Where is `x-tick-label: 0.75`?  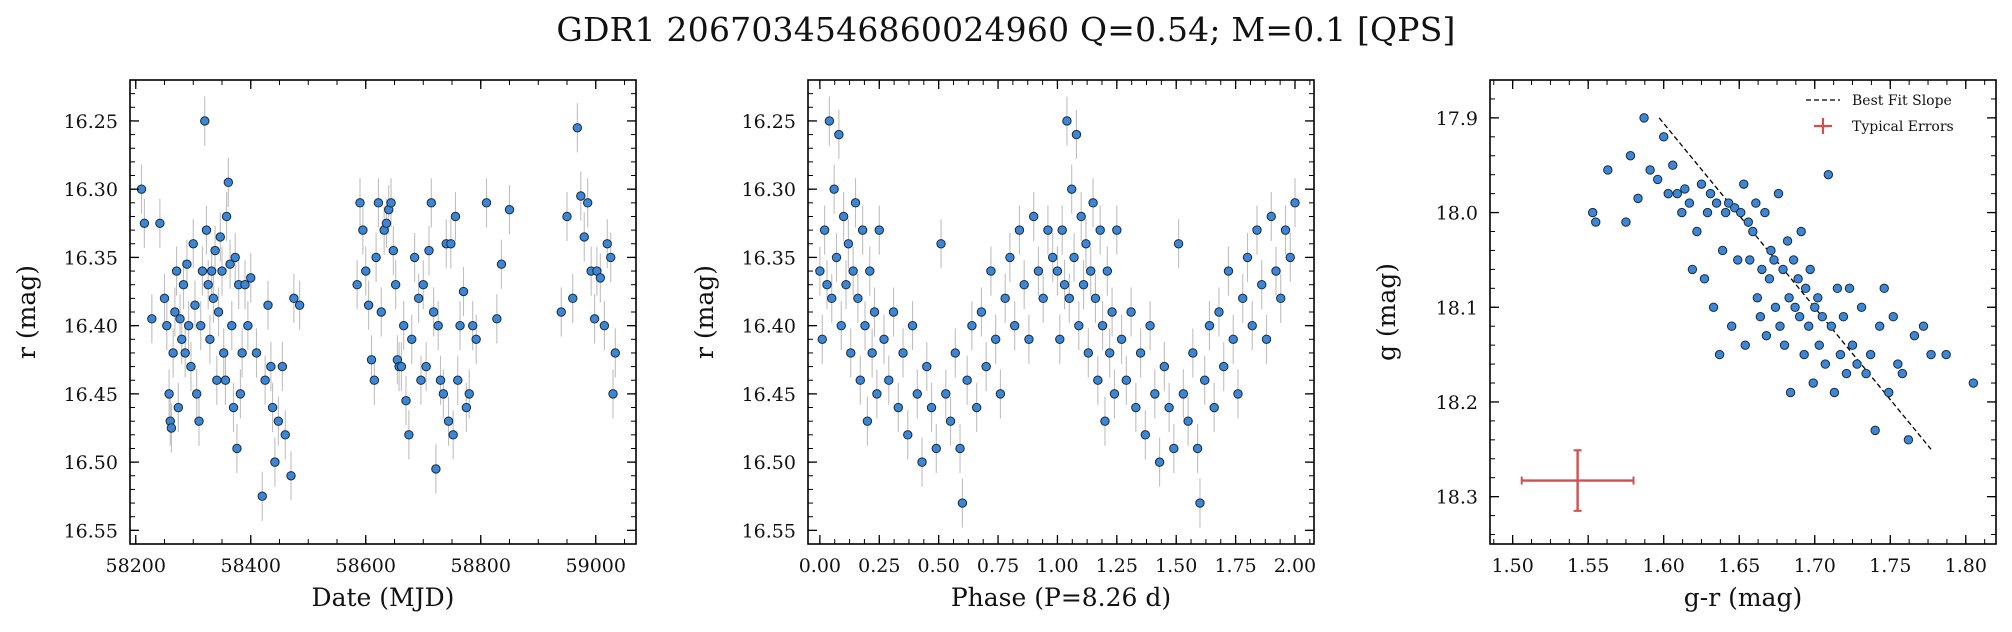 x-tick-label: 0.75 is located at coordinates (998, 566).